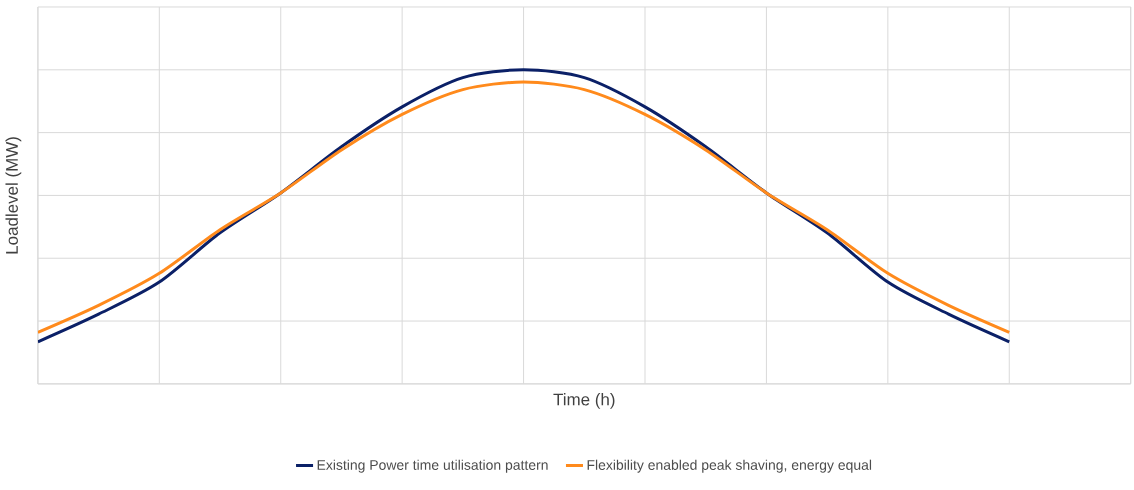 This screenshot has width=1134, height=490. What do you see at coordinates (432, 466) in the screenshot?
I see `legend-label: Existing Power time utilisation pattern` at bounding box center [432, 466].